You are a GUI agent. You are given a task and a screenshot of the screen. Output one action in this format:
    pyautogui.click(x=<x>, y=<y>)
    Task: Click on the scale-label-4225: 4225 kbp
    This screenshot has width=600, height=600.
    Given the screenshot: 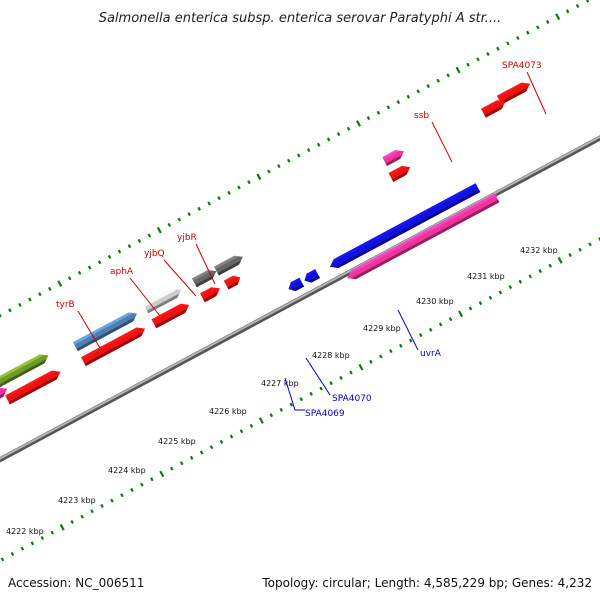 What is the action you would take?
    pyautogui.click(x=177, y=441)
    